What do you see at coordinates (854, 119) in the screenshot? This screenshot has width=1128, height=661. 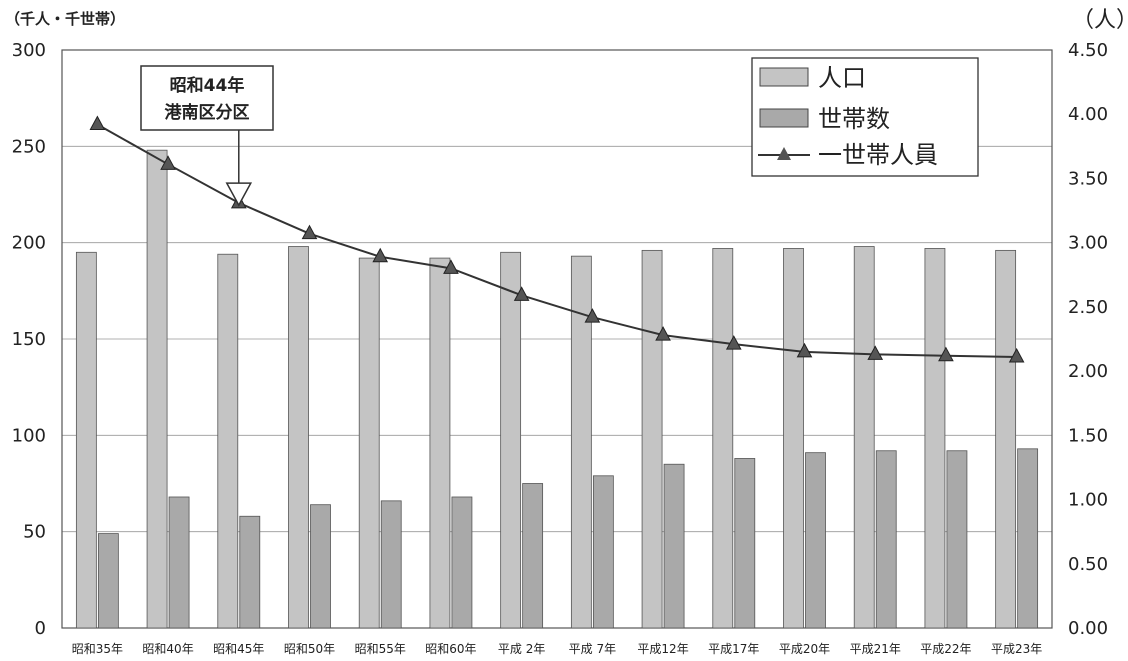 I see `legend-label-households: 世帯数` at bounding box center [854, 119].